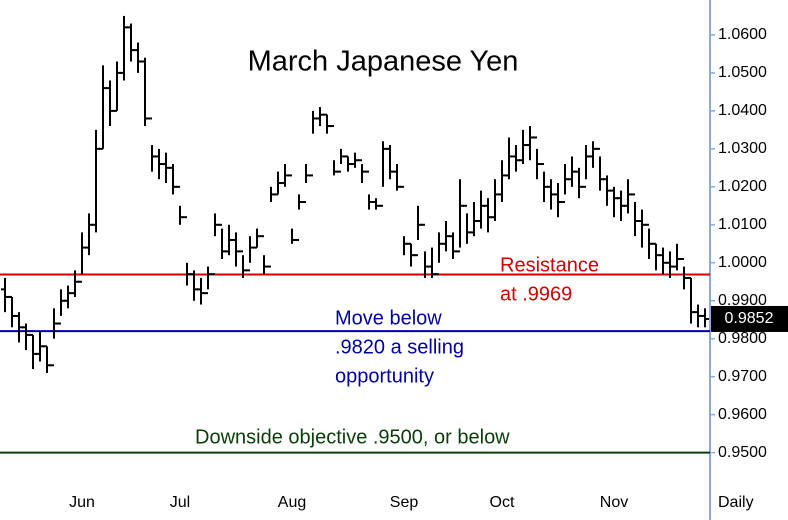 This screenshot has width=788, height=520. Describe the element at coordinates (736, 502) in the screenshot. I see `period-label: Daily` at that location.